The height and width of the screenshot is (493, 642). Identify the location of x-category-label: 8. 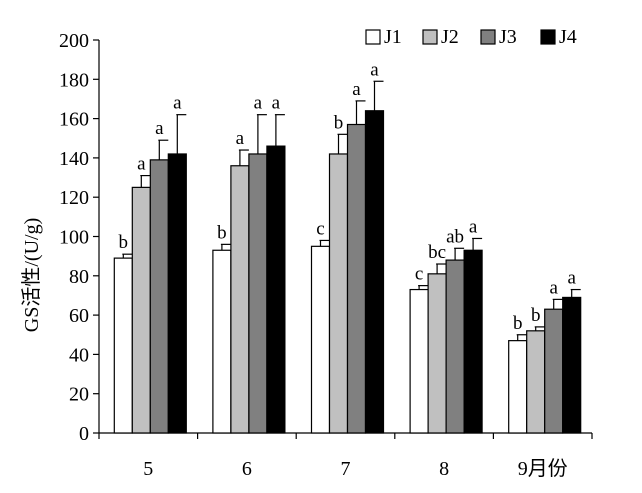
(444, 469).